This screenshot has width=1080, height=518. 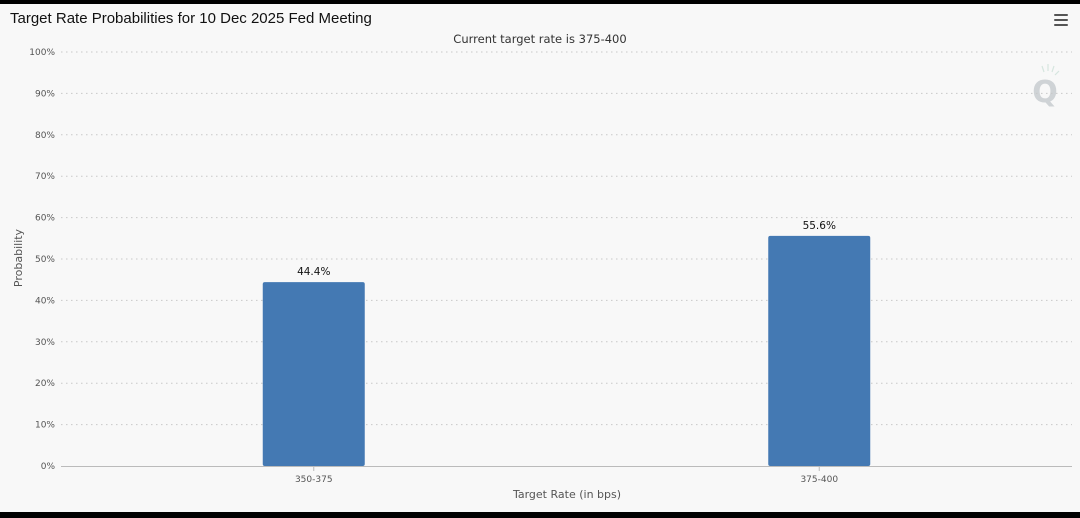 What do you see at coordinates (18, 257) in the screenshot?
I see `y-axis-title: Probability` at bounding box center [18, 257].